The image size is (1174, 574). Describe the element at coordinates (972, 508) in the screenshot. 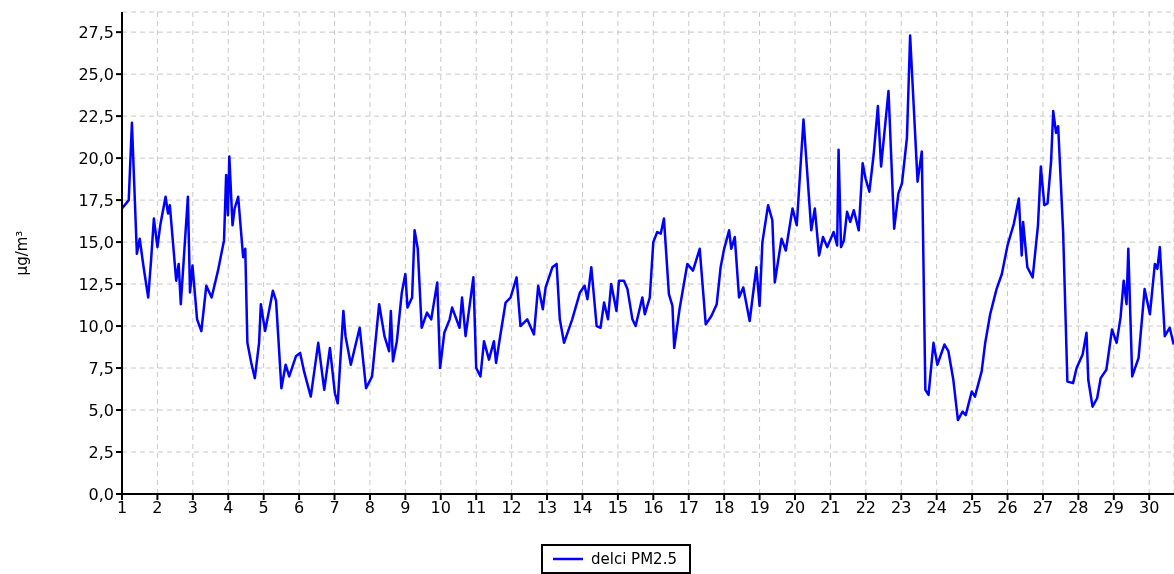

I see `x-tick-label: 25` at that location.